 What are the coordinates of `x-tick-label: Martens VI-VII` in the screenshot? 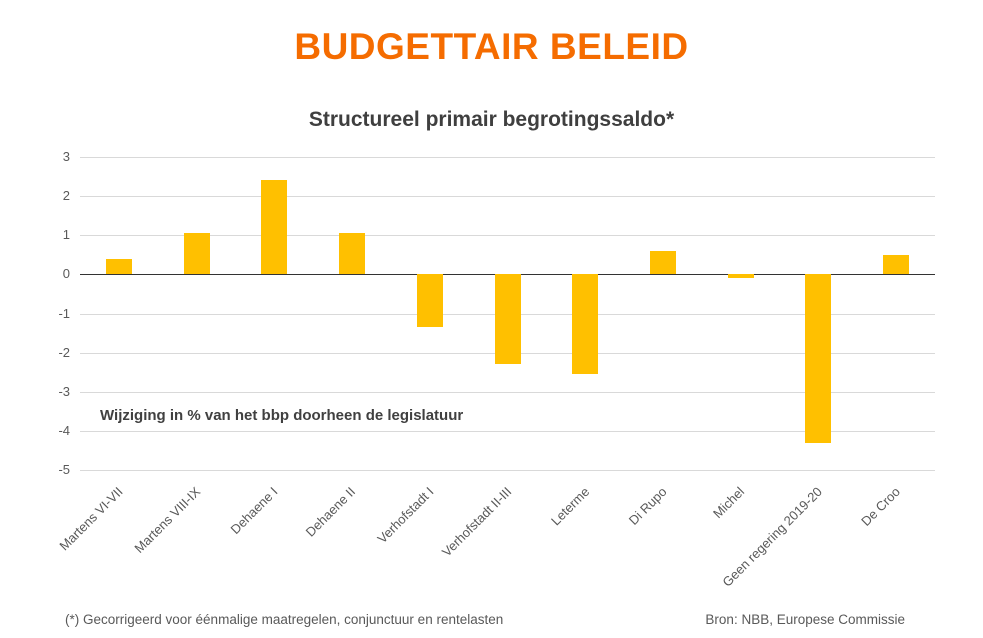 It's located at (91, 519).